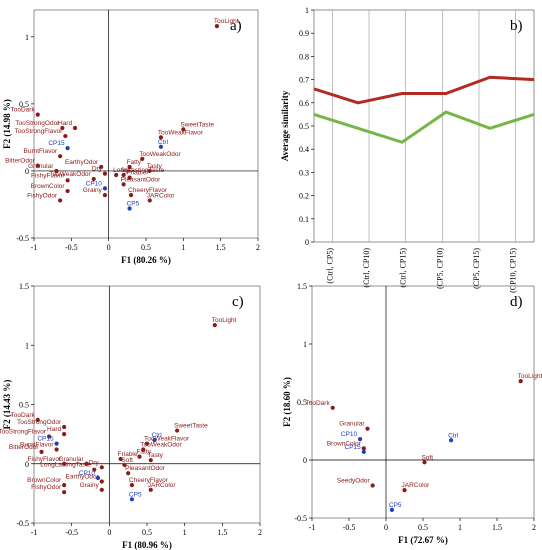 The height and width of the screenshot is (550, 542). What do you see at coordinates (84, 164) in the screenshot?
I see `data-point: EarthyOdor` at bounding box center [84, 164].